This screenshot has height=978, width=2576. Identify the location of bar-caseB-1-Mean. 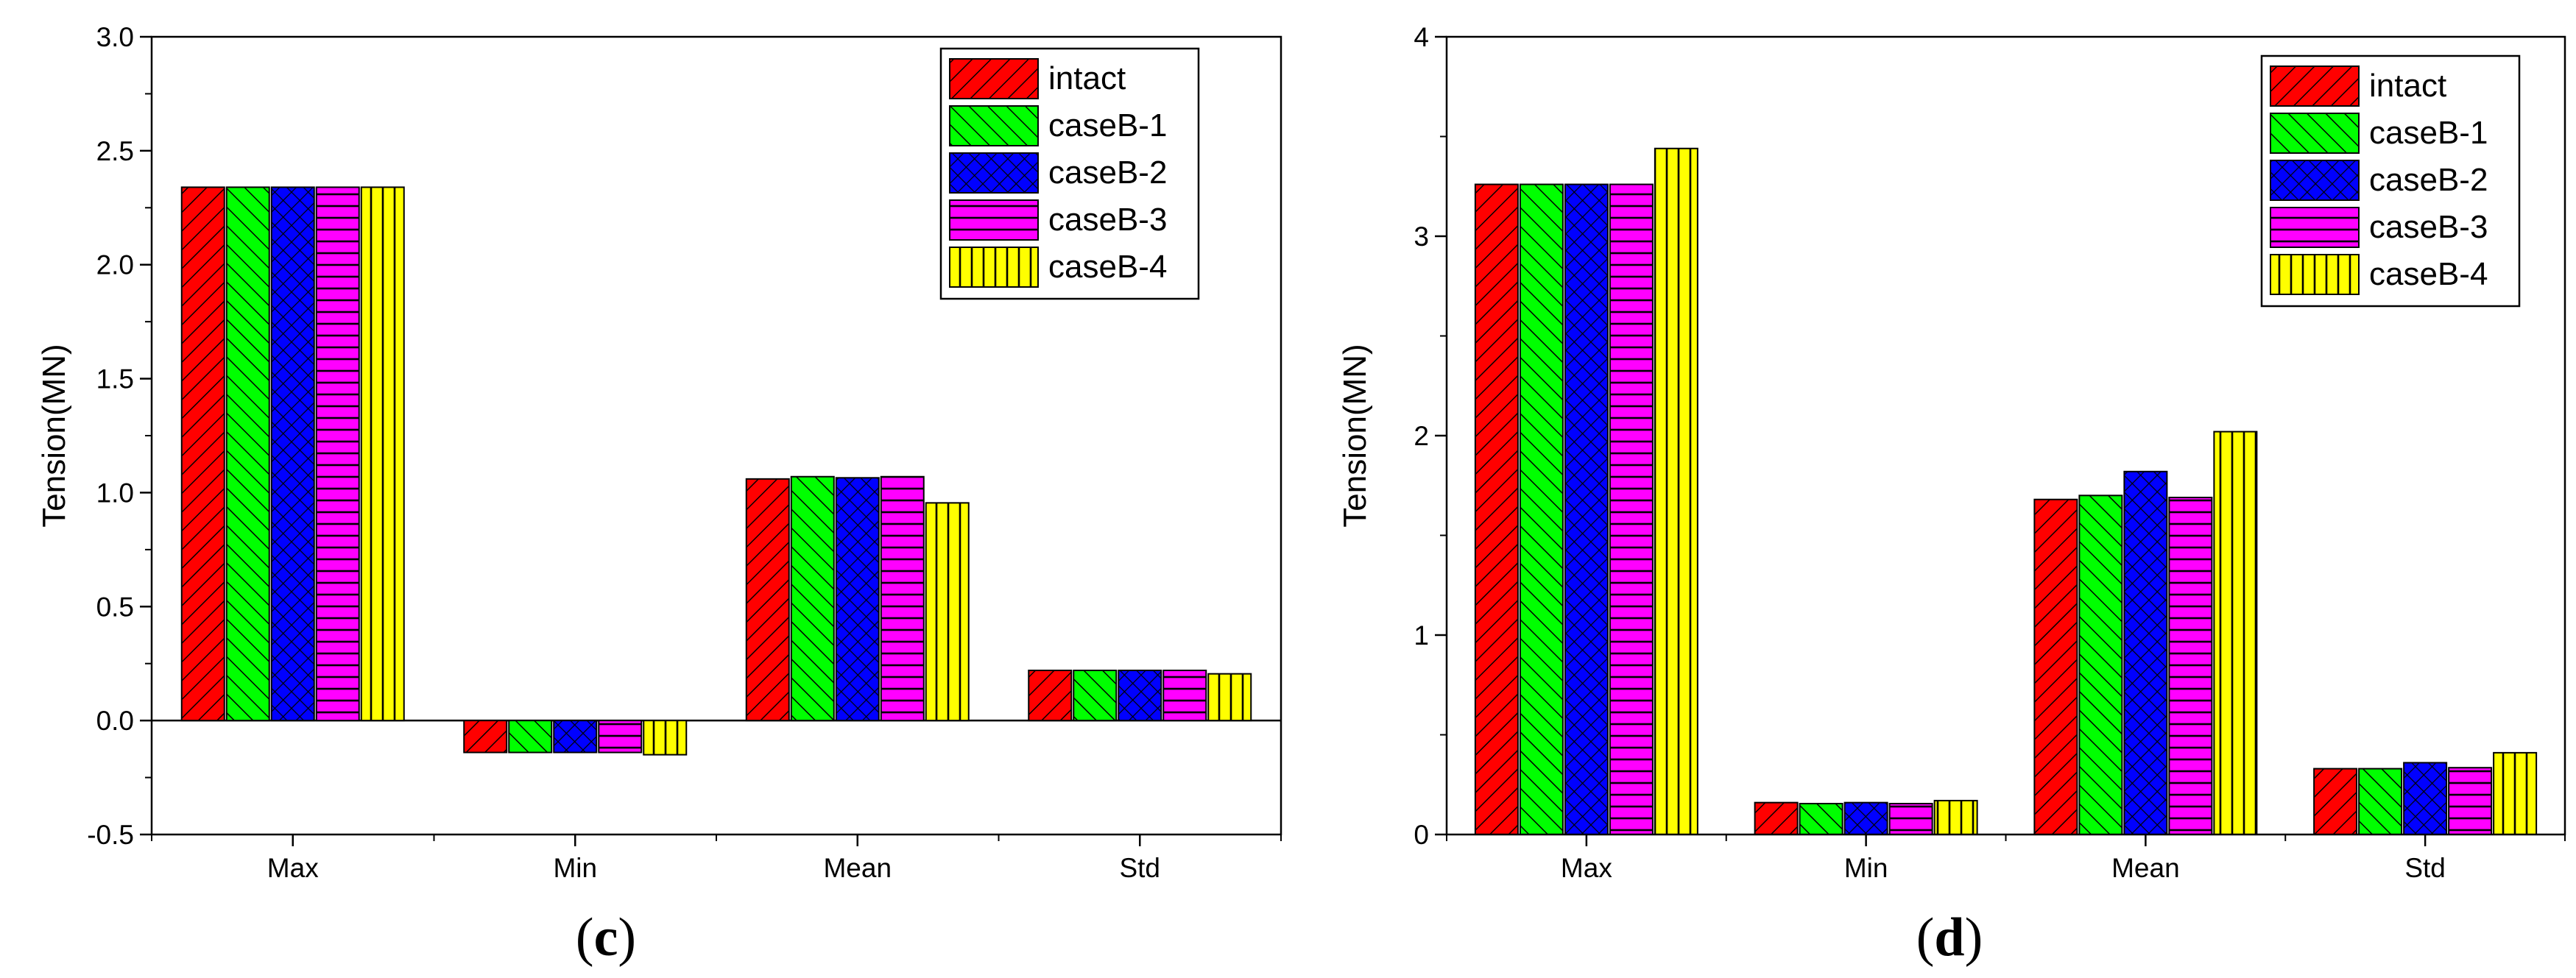
(2100, 665).